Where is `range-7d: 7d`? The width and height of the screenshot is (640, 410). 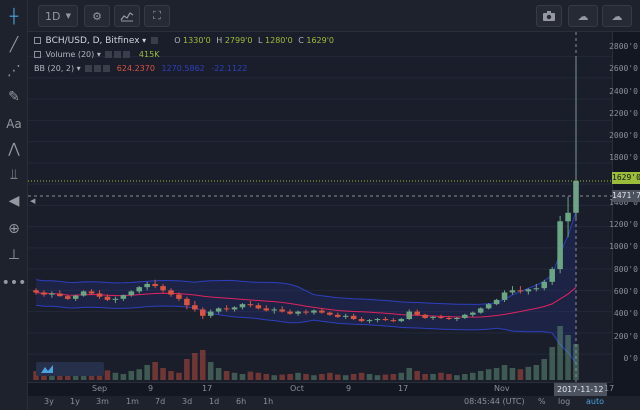 range-7d: 7d is located at coordinates (160, 401).